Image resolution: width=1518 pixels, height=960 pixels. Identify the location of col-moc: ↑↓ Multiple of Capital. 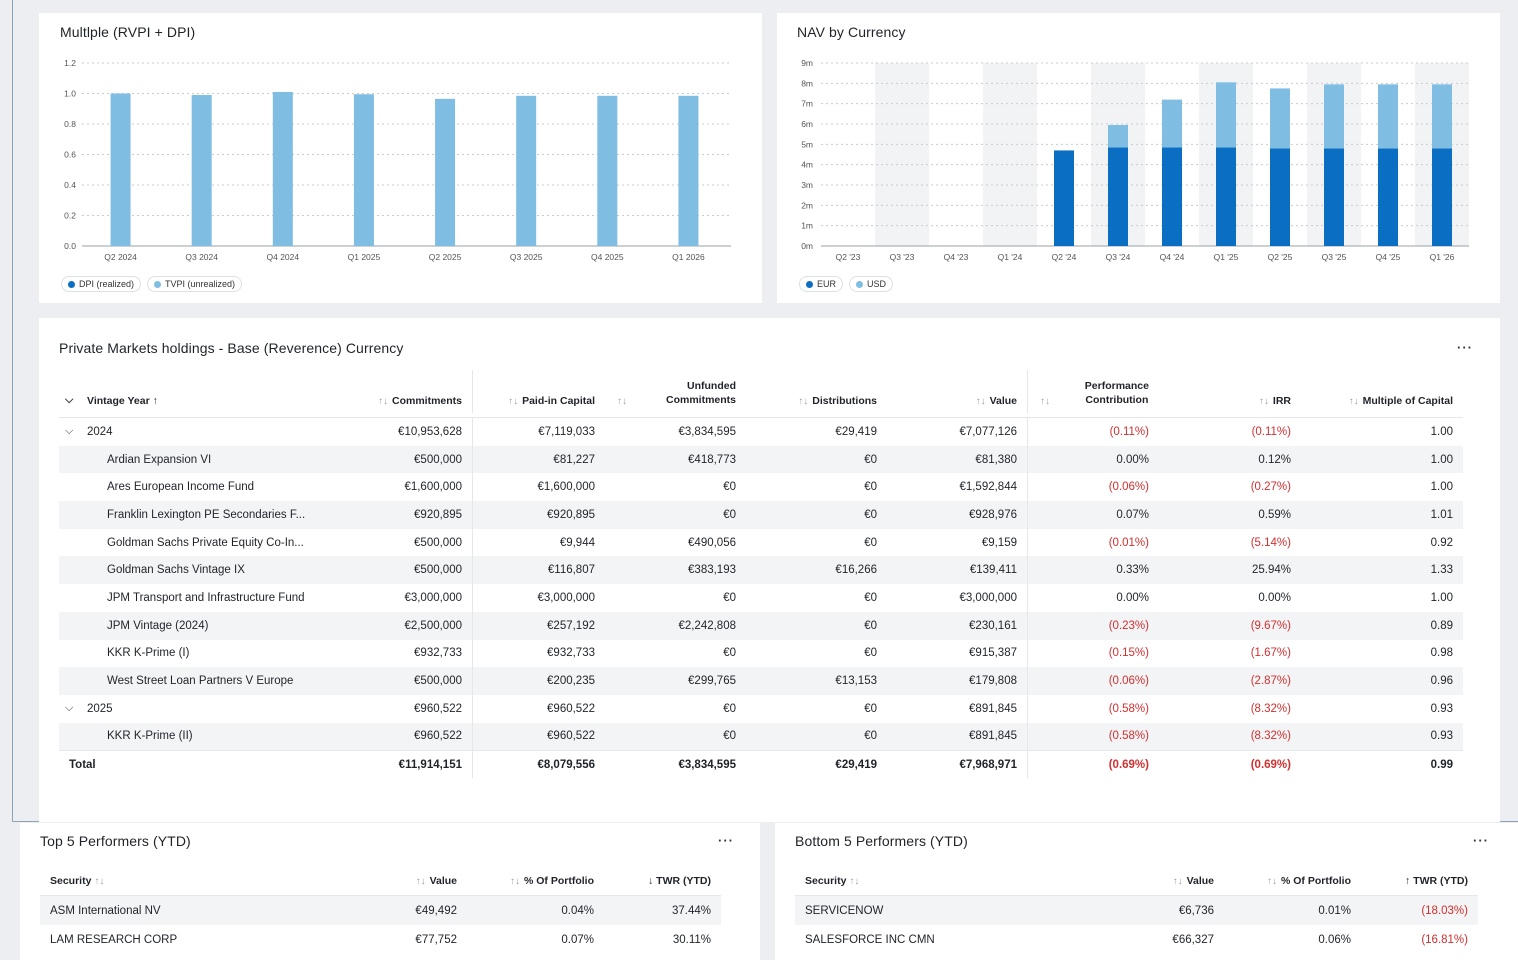
(1382, 391).